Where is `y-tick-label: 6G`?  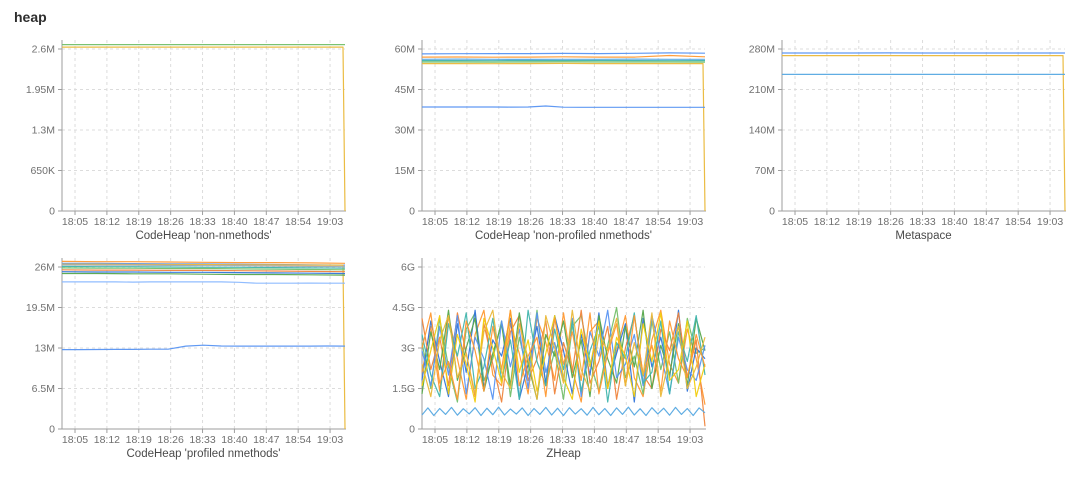
y-tick-label: 6G is located at coordinates (408, 267).